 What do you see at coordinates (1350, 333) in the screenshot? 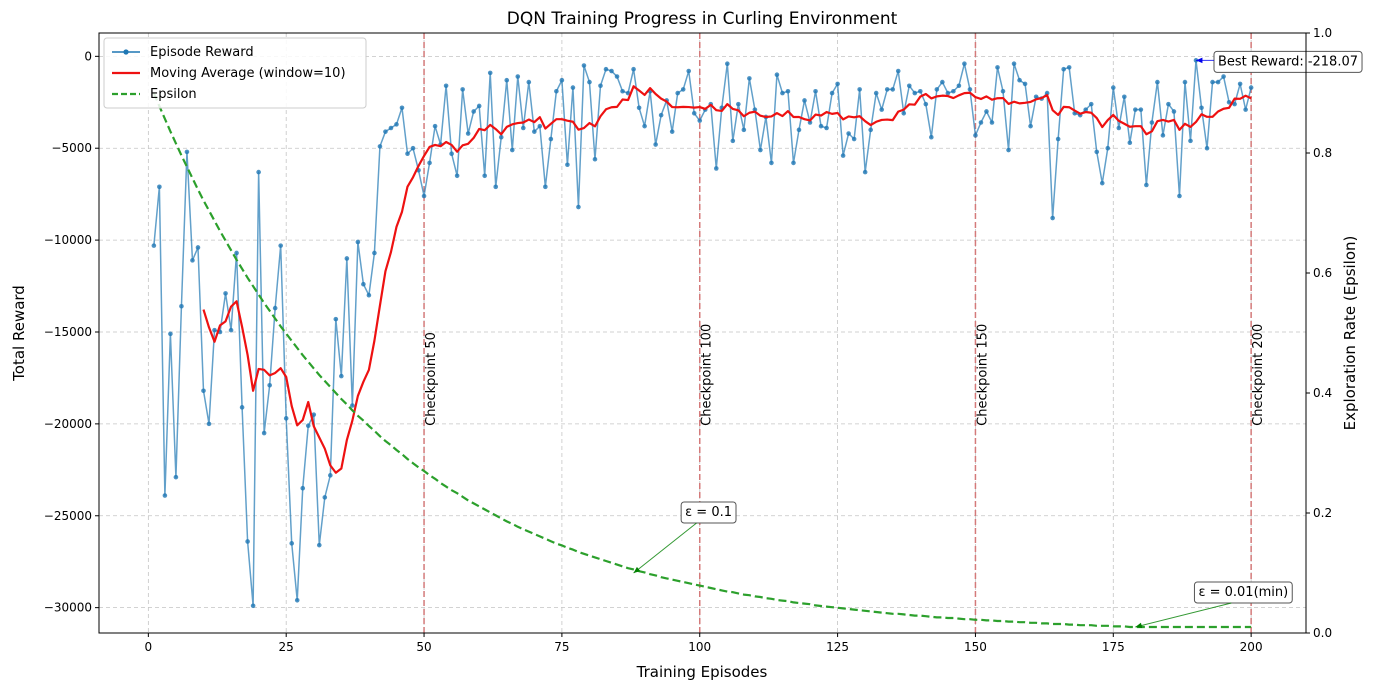
I see `y2-axis-label: Exploration Rate (Epsilon)` at bounding box center [1350, 333].